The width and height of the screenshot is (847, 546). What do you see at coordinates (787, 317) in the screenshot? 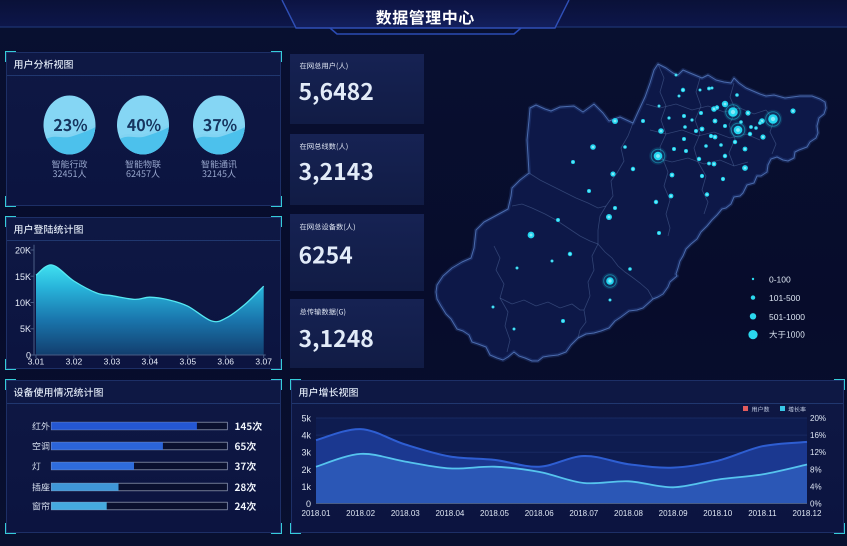
I see `svg-text: 501-1000` at bounding box center [787, 317].